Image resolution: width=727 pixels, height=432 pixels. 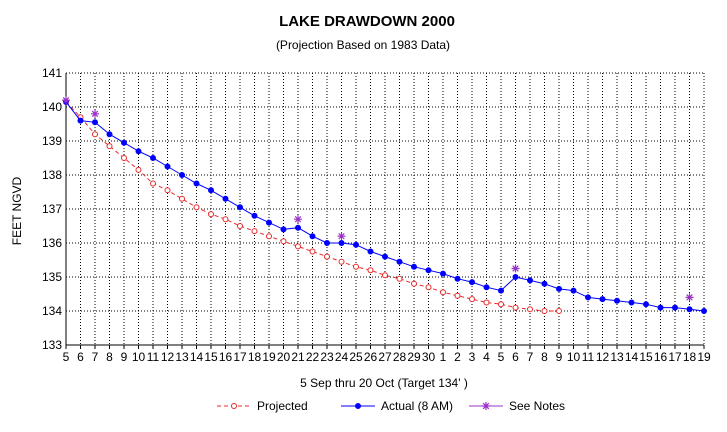 I want to click on y-tick-label: 135, so click(x=52, y=277).